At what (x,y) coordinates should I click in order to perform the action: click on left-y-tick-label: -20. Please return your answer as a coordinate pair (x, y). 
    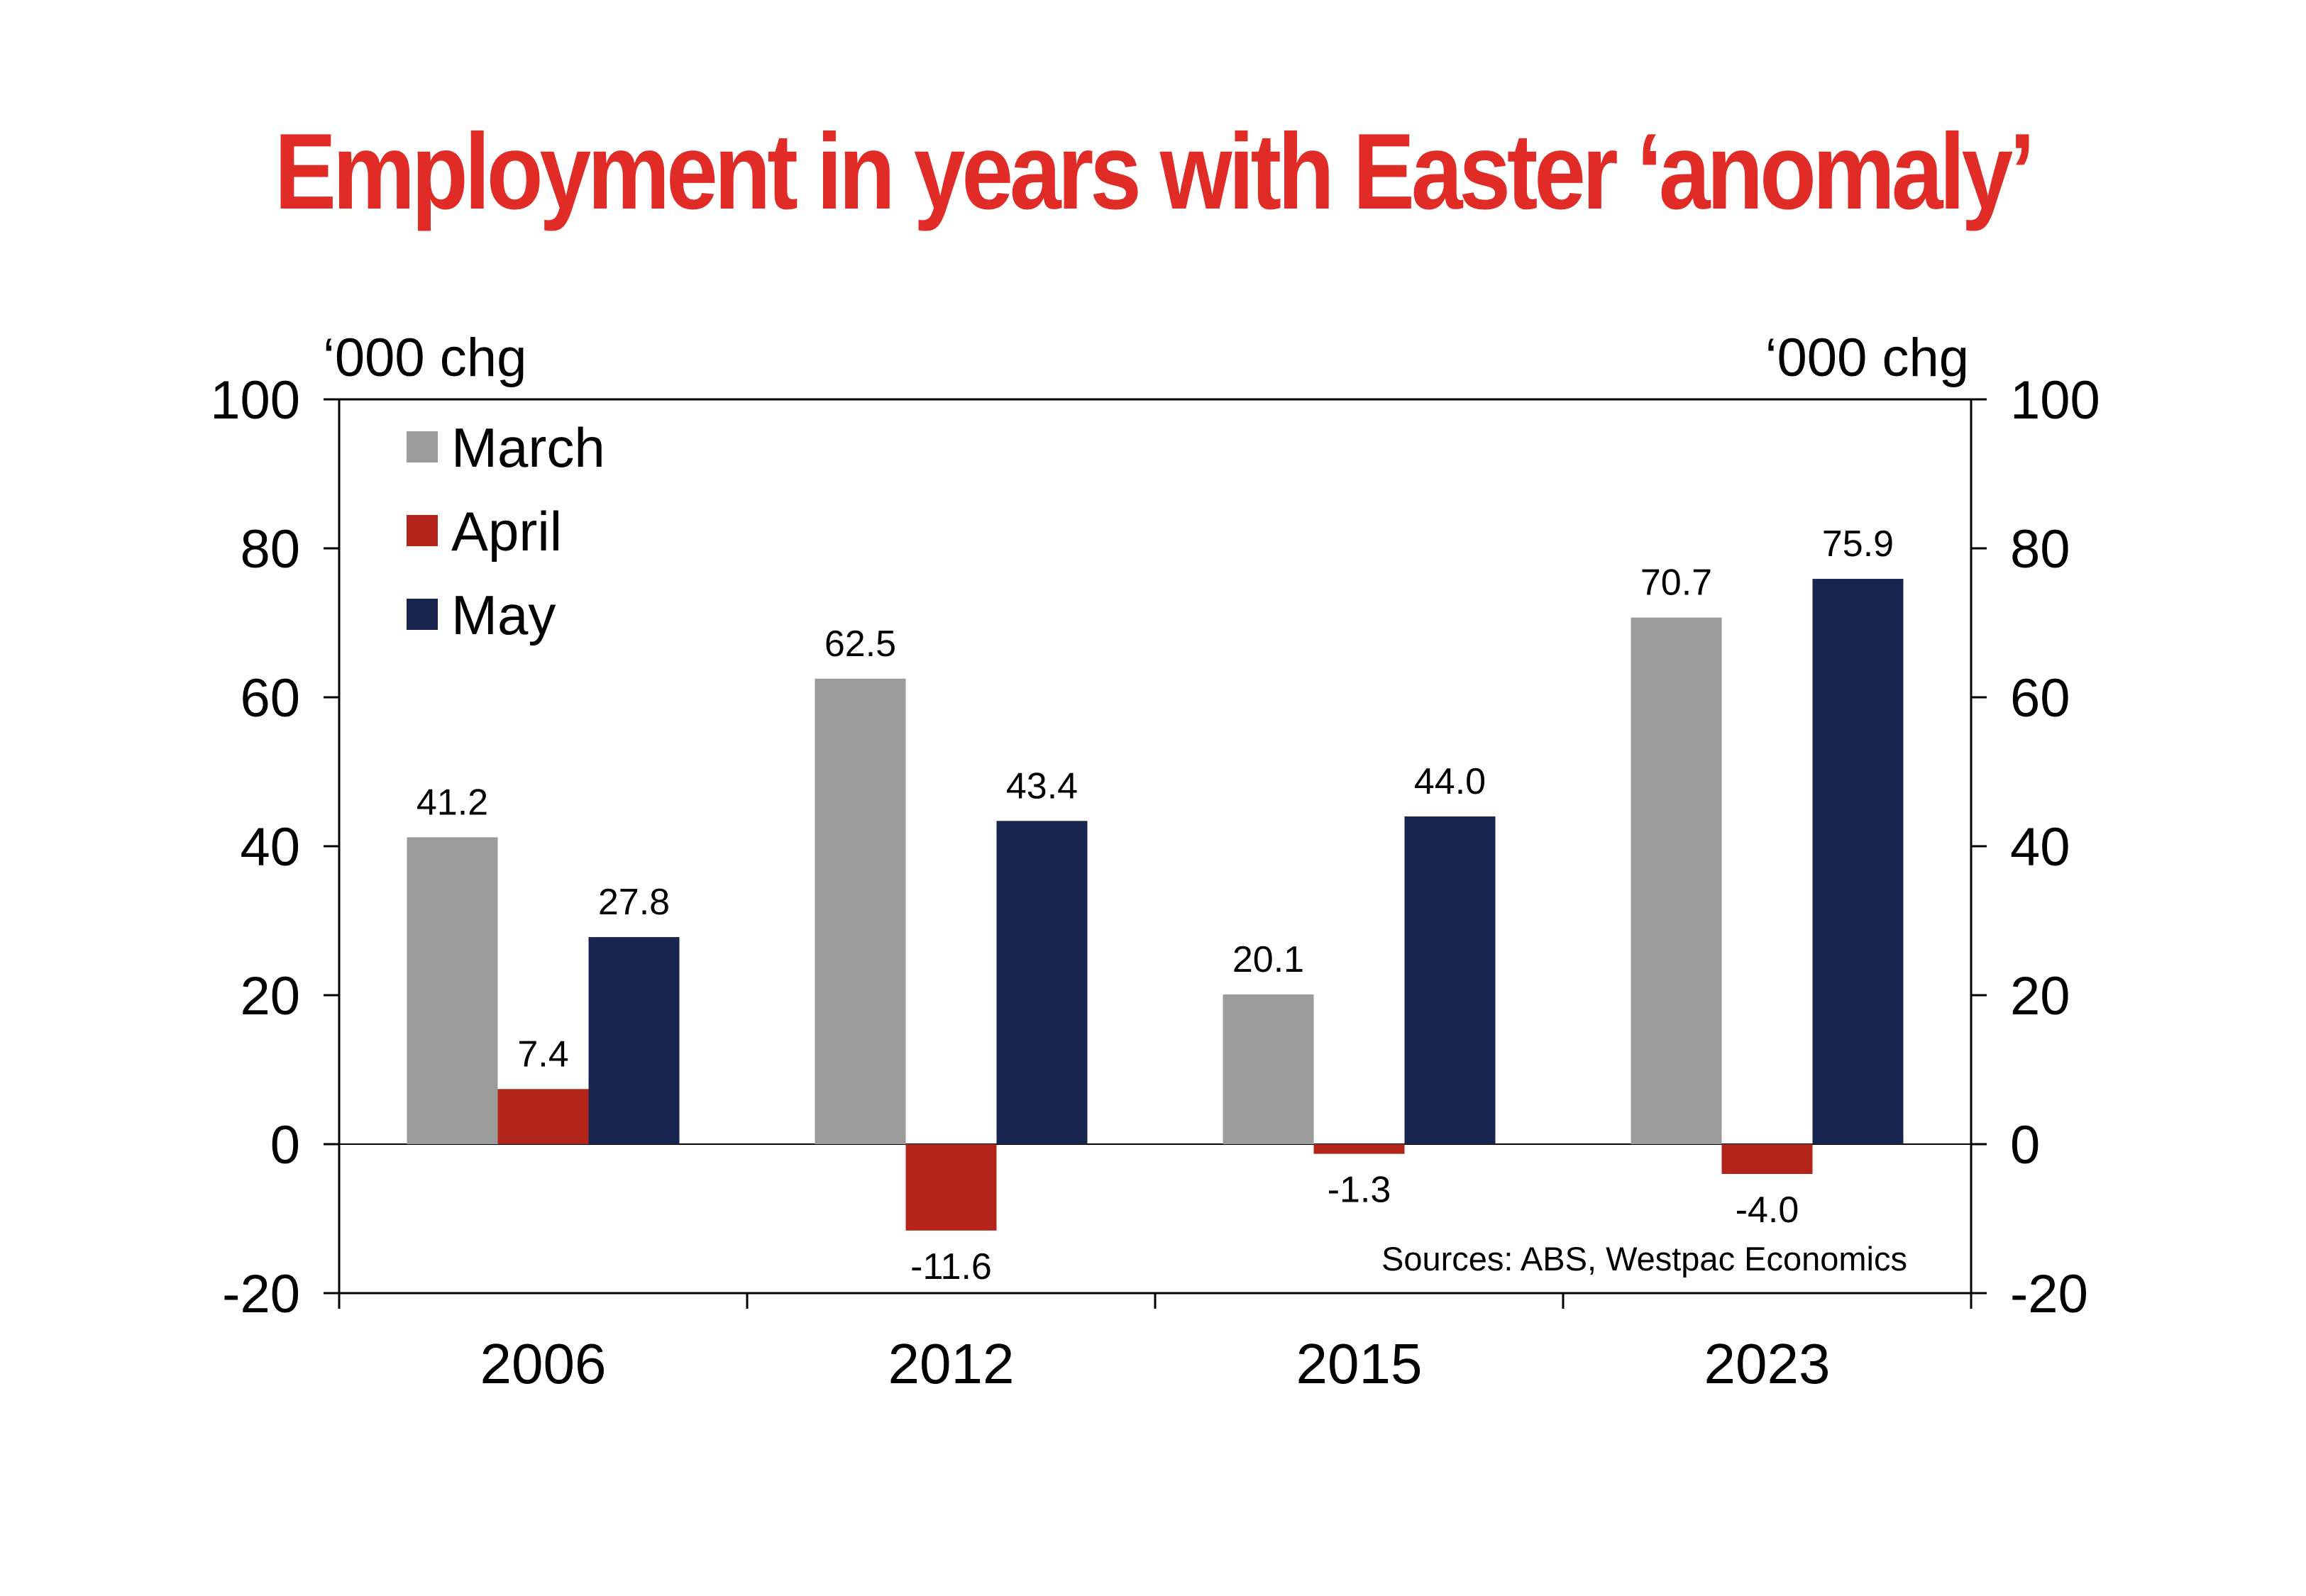
    Looking at the image, I should click on (261, 1294).